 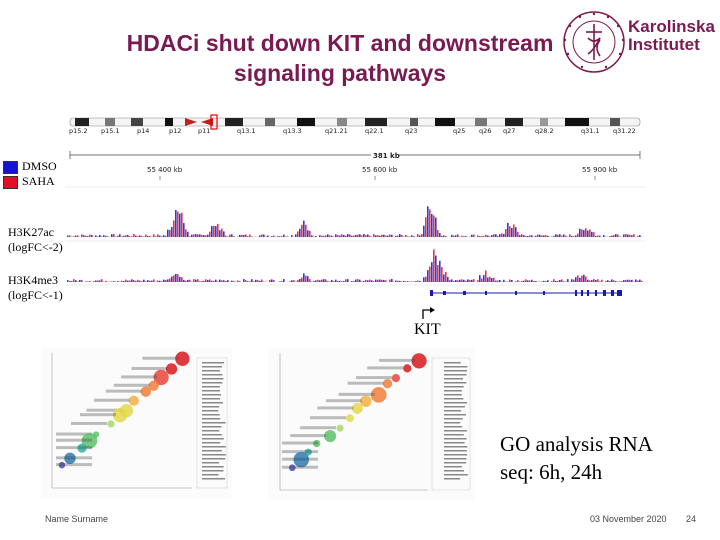 I want to click on tss-arrow-icon, so click(x=428, y=313).